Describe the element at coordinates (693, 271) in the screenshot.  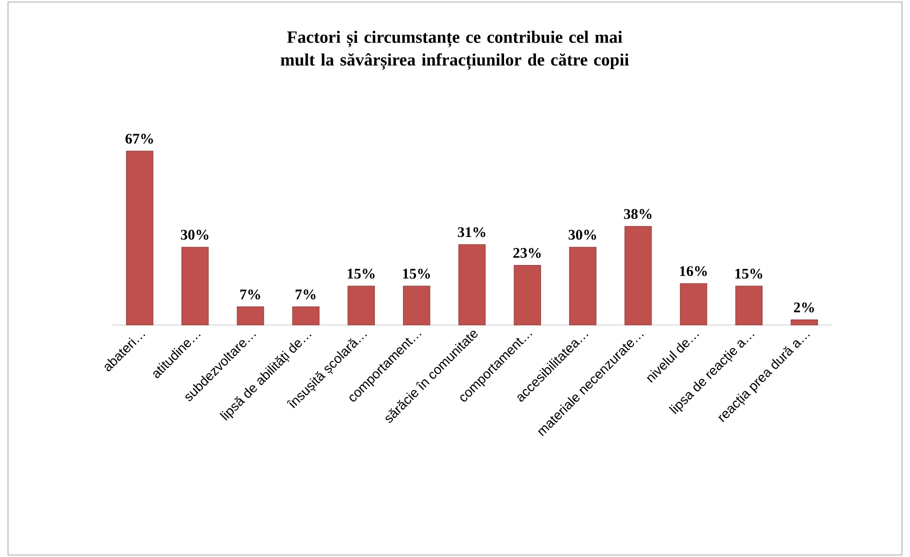
I see `data-label: 16%` at that location.